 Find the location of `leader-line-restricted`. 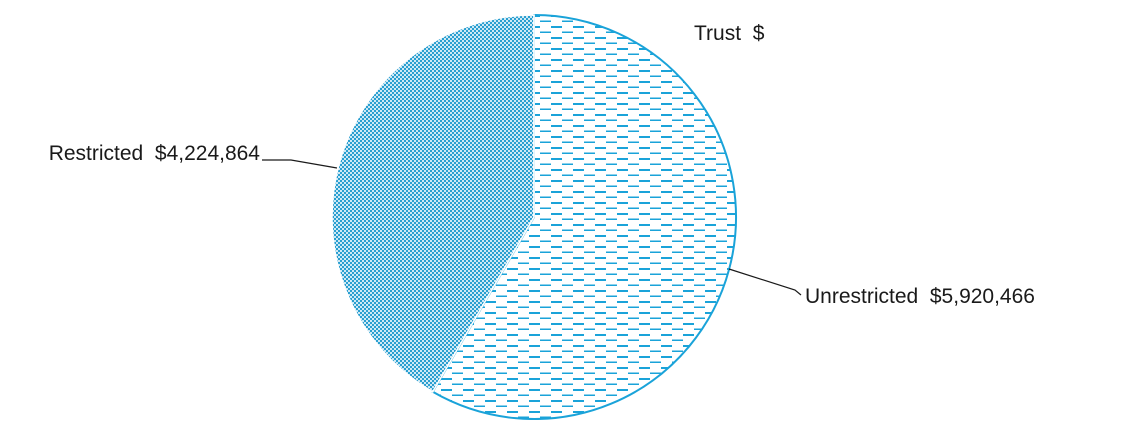

leader-line-restricted is located at coordinates (300, 164).